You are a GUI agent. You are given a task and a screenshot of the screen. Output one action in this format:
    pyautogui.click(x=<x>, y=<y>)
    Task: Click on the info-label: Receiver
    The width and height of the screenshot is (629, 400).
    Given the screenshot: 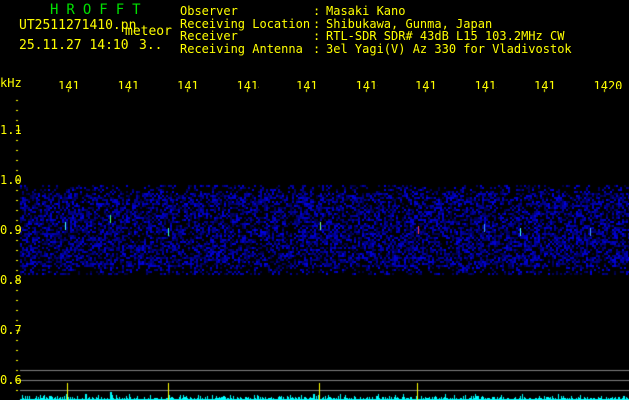 What is the action you would take?
    pyautogui.click(x=209, y=36)
    